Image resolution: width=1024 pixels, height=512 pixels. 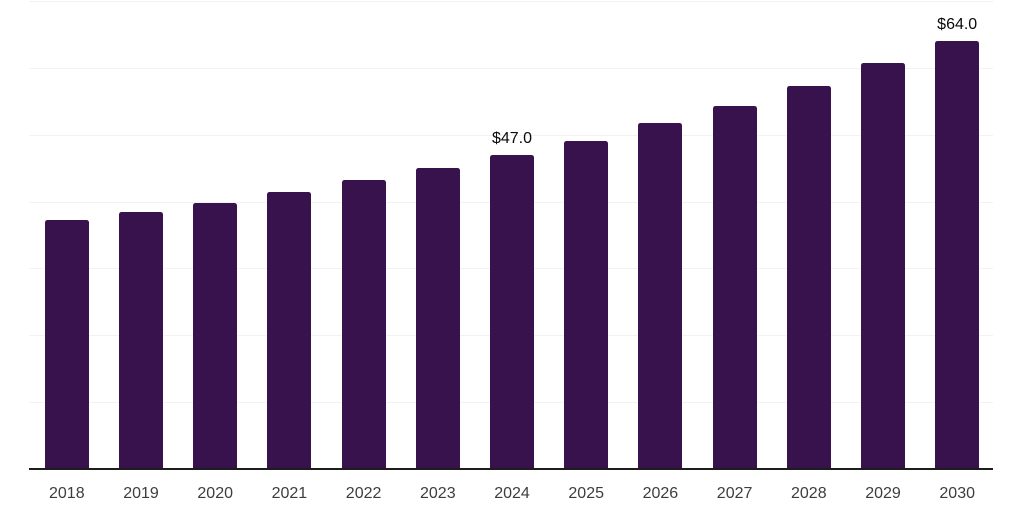 I want to click on x-tick-label-2023: 2023, so click(x=438, y=493).